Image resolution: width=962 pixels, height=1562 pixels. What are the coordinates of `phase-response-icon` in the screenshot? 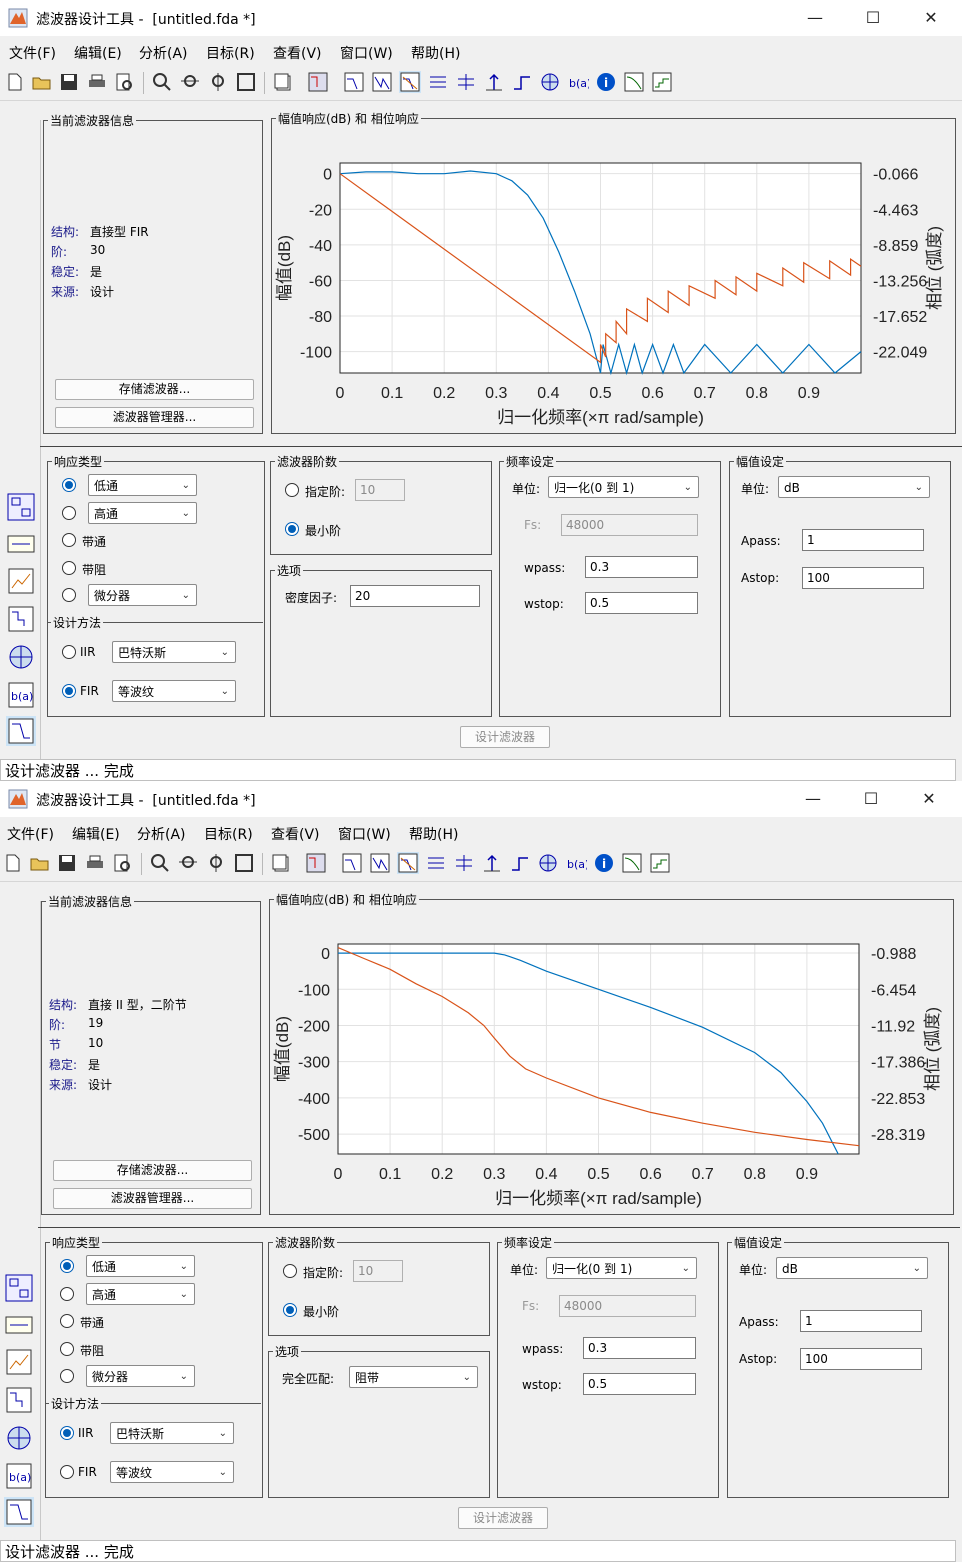 It's located at (382, 82).